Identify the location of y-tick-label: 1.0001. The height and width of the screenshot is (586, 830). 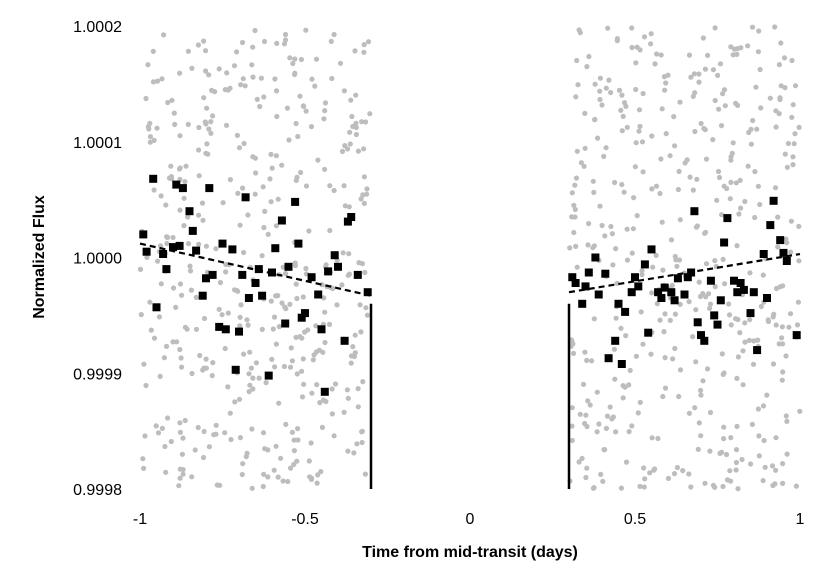
(97, 143).